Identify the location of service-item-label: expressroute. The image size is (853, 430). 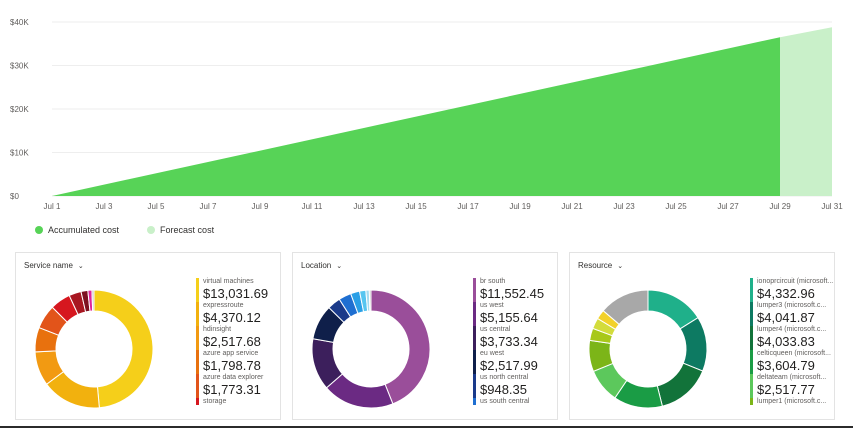
(223, 305).